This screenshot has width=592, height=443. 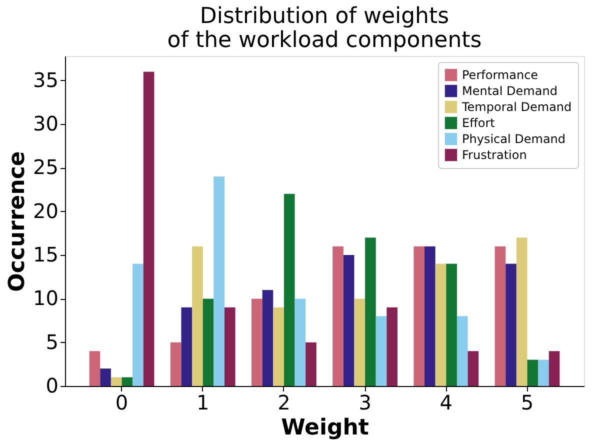 What do you see at coordinates (45, 124) in the screenshot?
I see `y-tick-label: 30` at bounding box center [45, 124].